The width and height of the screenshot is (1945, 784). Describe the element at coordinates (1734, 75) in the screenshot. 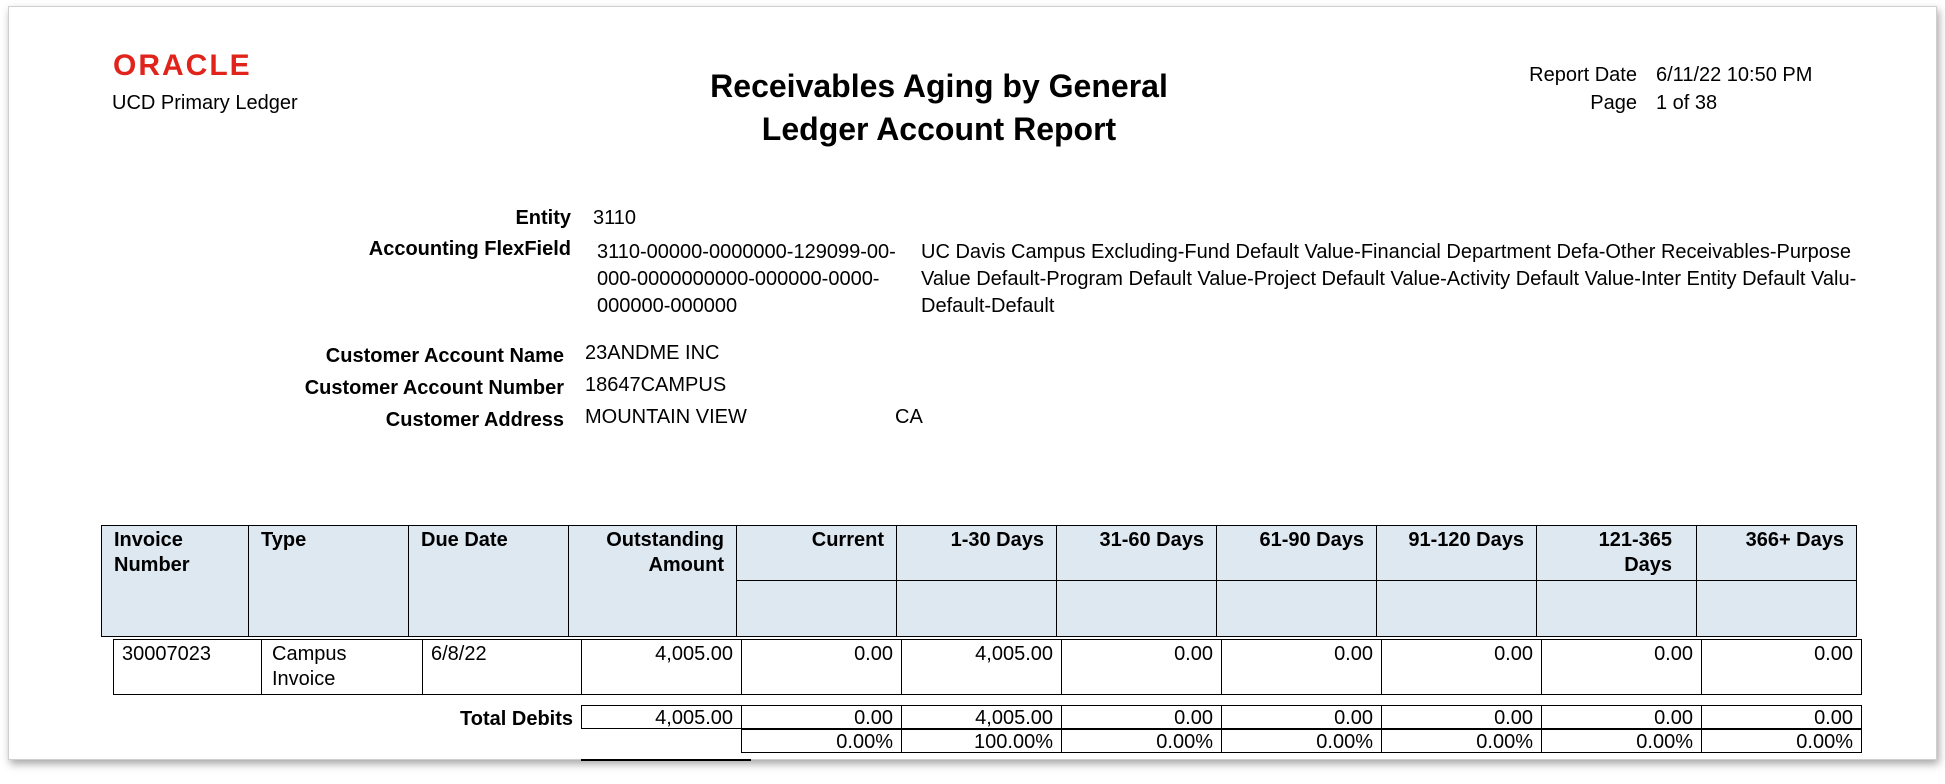

I see `report-date-value: 6/11/22 10:50 PM` at that location.